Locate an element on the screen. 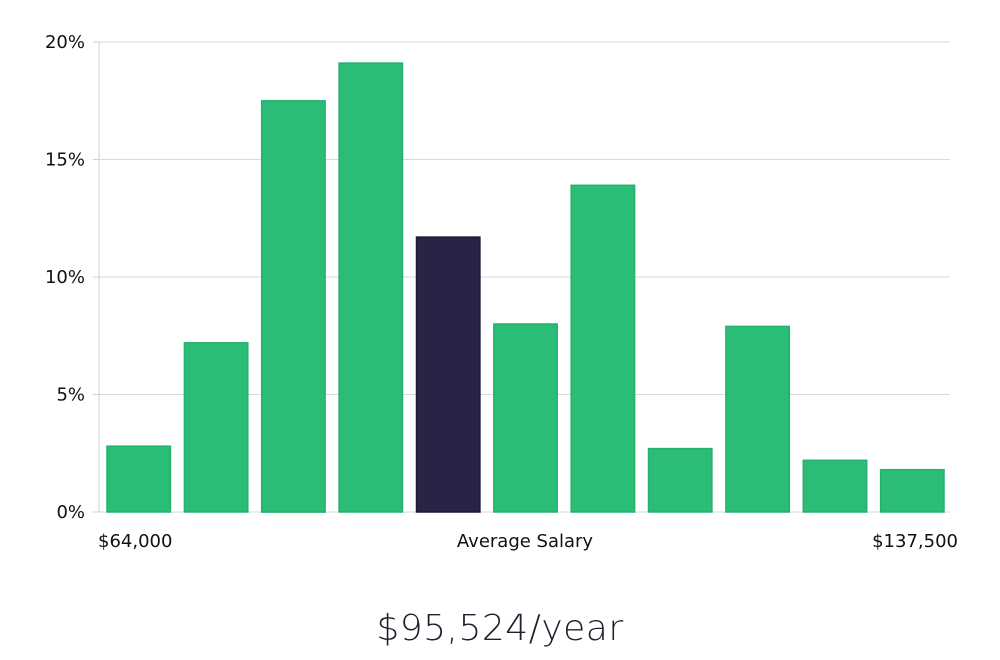  bar-highlight is located at coordinates (448, 374).